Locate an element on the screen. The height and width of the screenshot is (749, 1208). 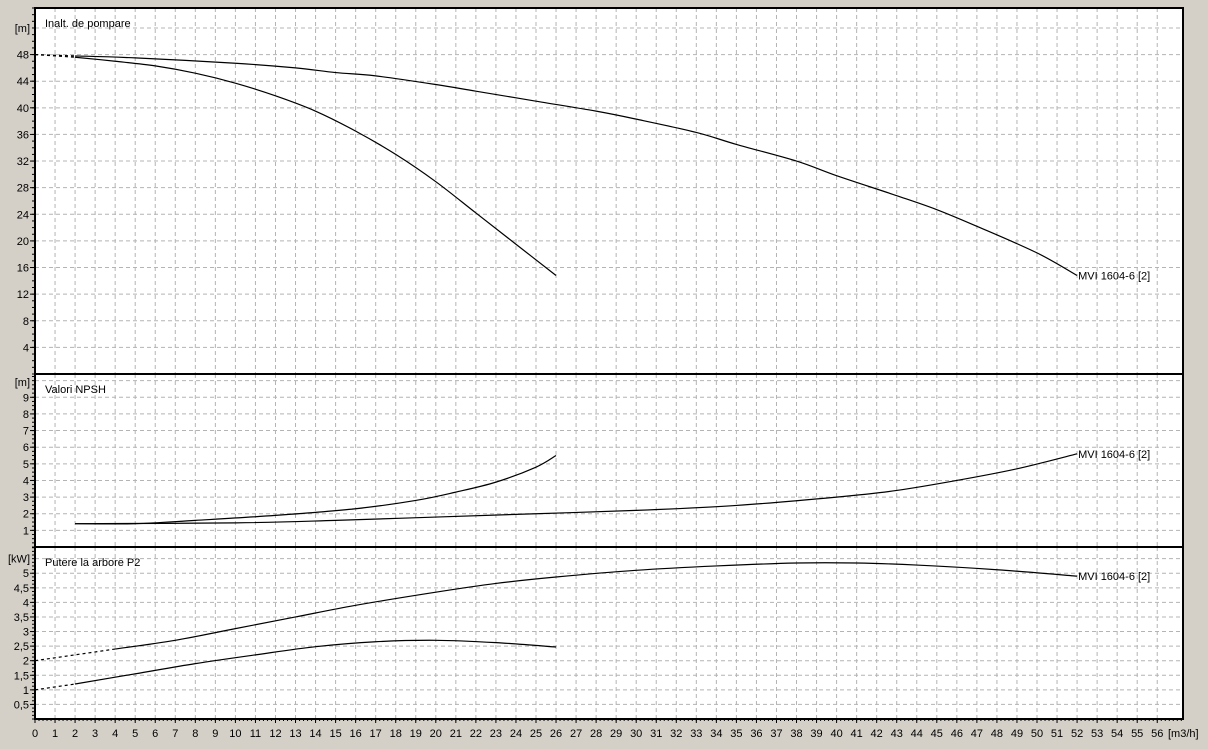
x-tick-label: 31 is located at coordinates (656, 734).